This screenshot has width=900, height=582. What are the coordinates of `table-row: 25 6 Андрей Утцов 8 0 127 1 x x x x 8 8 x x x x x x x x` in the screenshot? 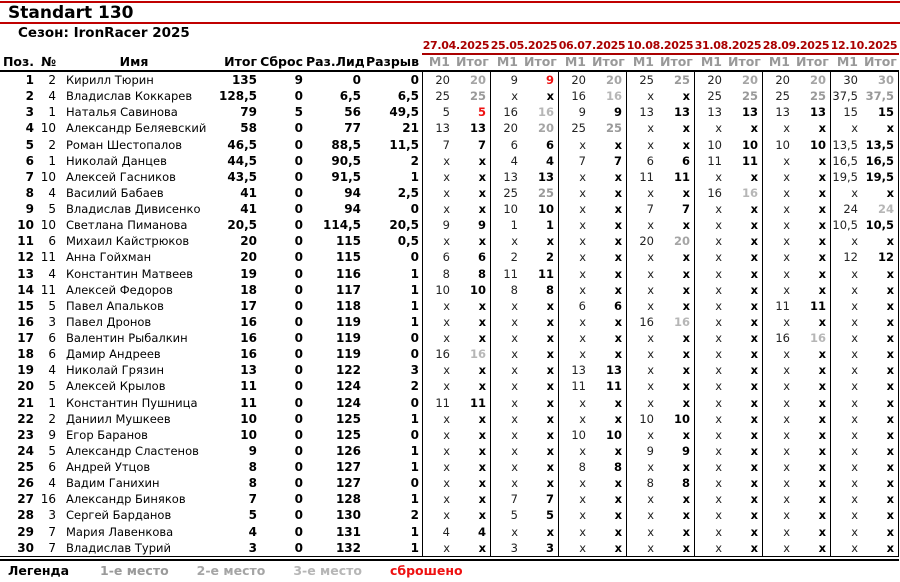 It's located at (449, 467).